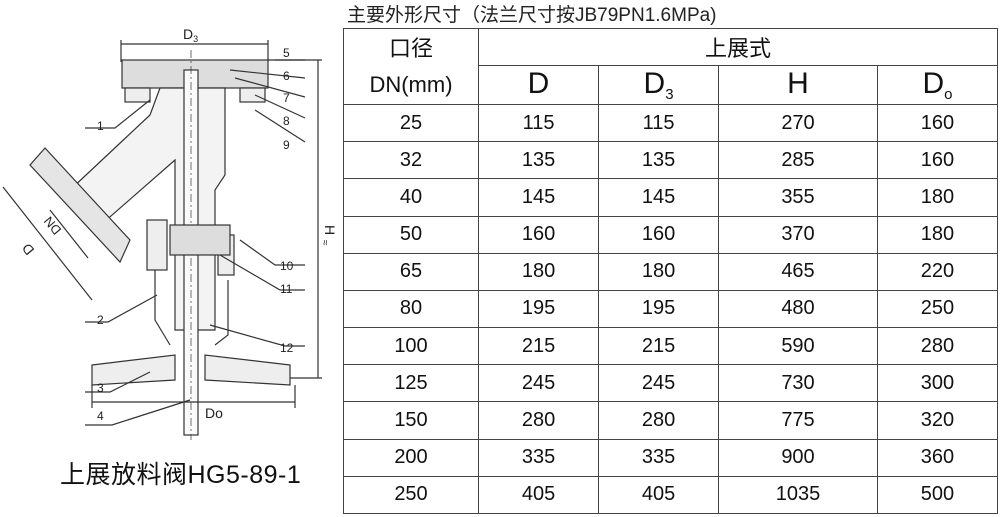 Image resolution: width=1000 pixels, height=517 pixels. Describe the element at coordinates (80, 205) in the screenshot. I see `inlet-flange` at that location.